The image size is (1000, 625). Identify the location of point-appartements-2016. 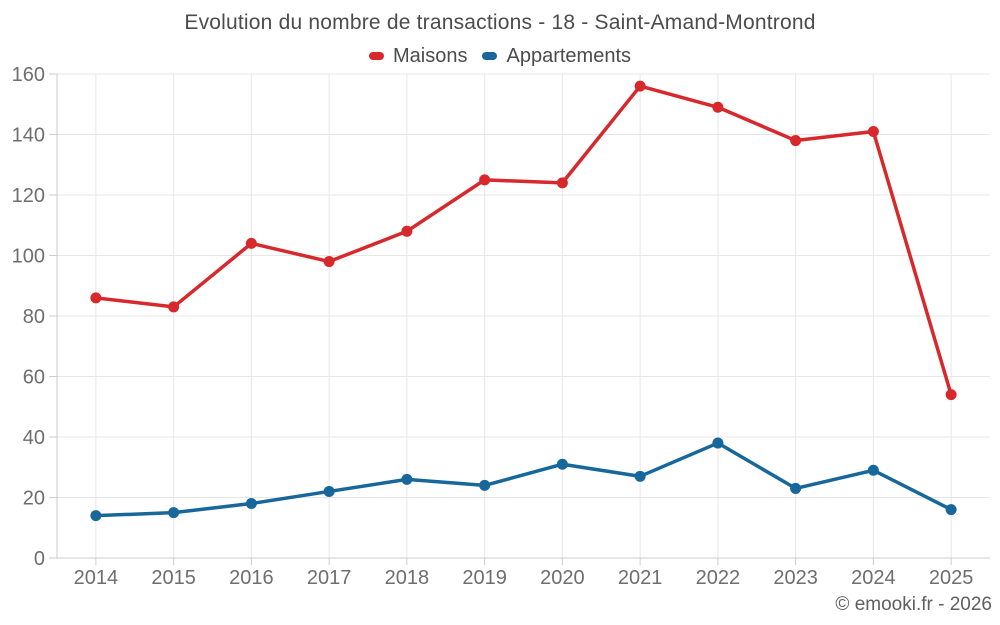
(251, 504).